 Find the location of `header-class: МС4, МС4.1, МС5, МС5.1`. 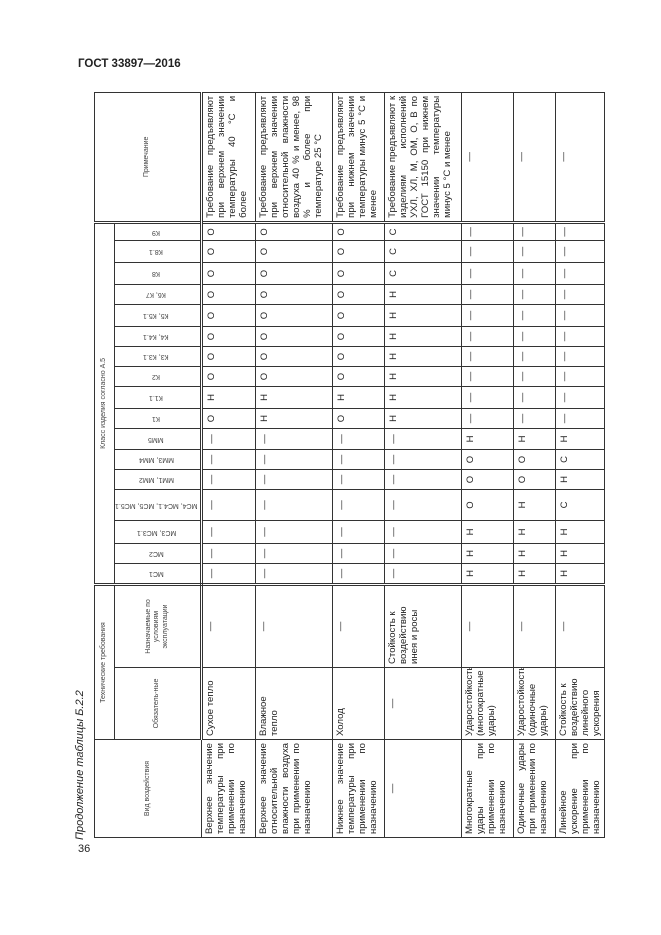

header-class: МС4, МС4.1, МС5, МС5.1 is located at coordinates (158, 505).